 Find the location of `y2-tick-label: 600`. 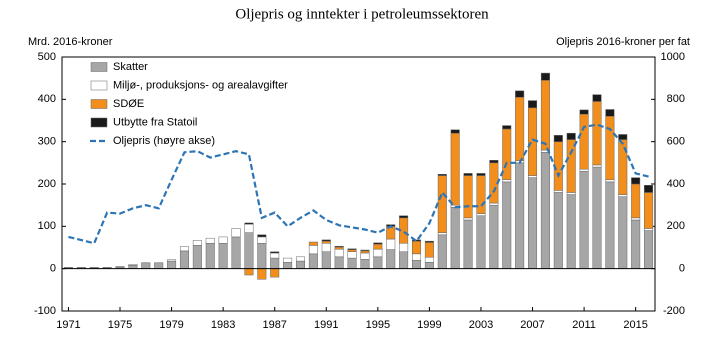

y2-tick-label: 600 is located at coordinates (676, 142).